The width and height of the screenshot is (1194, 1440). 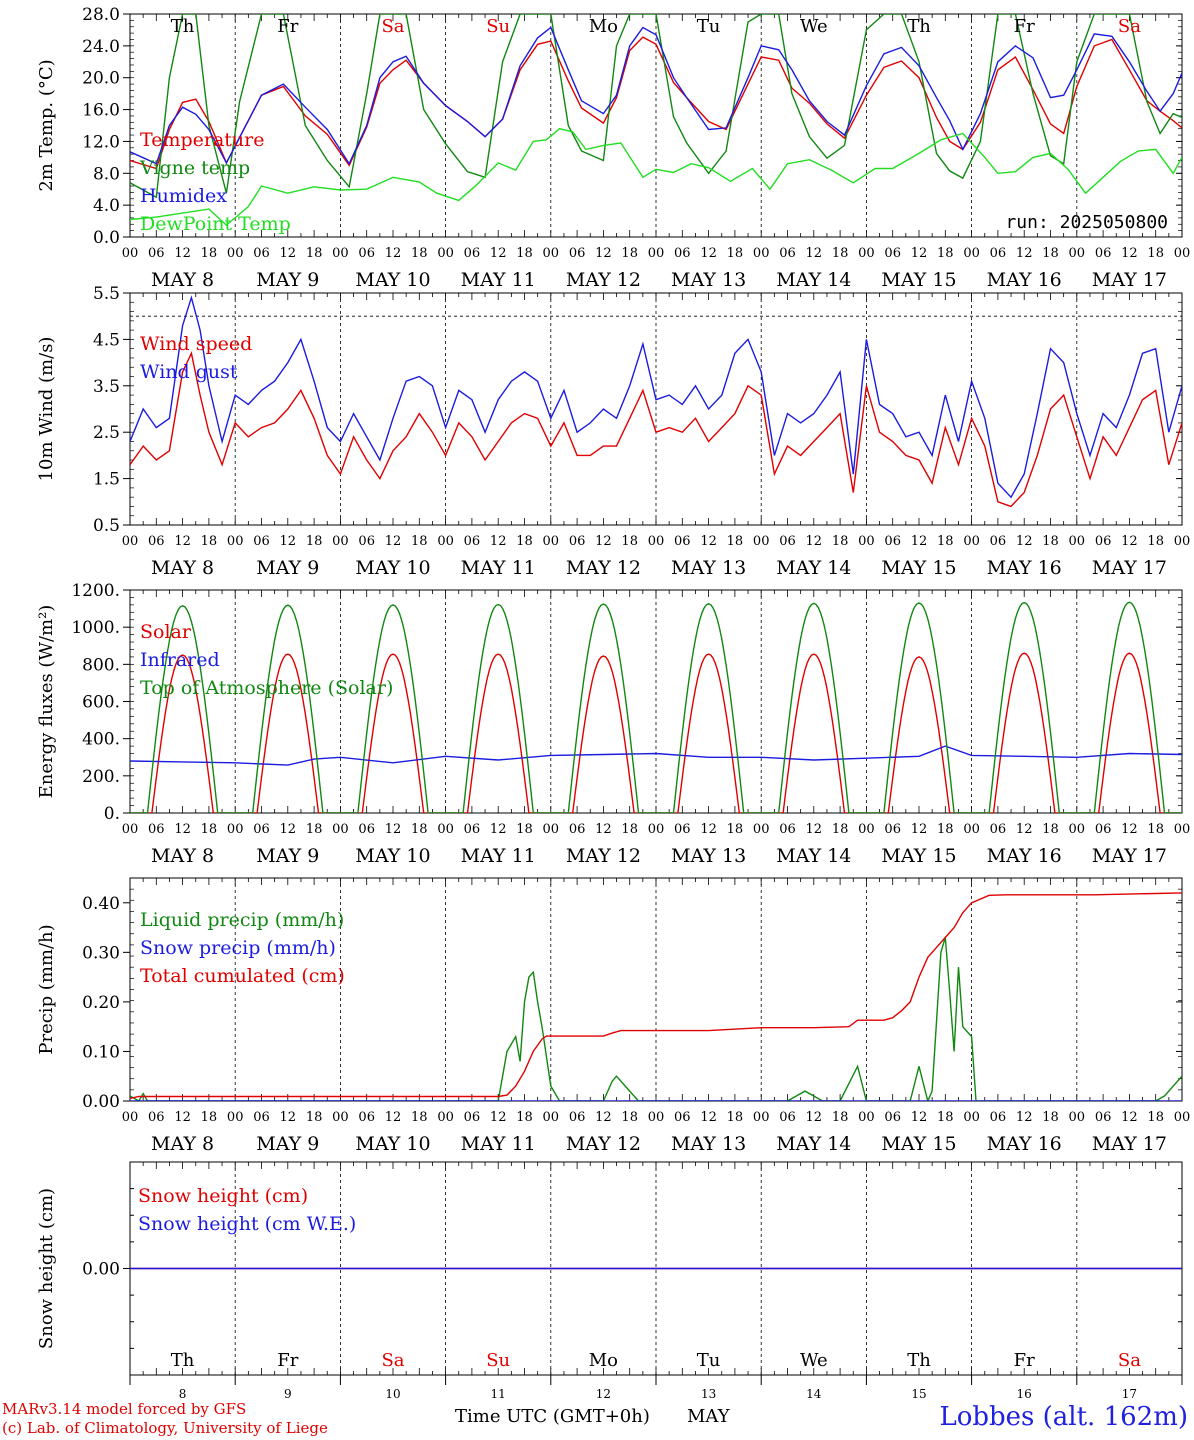 What do you see at coordinates (603, 1360) in the screenshot?
I see `day-name-bottom: Mo` at bounding box center [603, 1360].